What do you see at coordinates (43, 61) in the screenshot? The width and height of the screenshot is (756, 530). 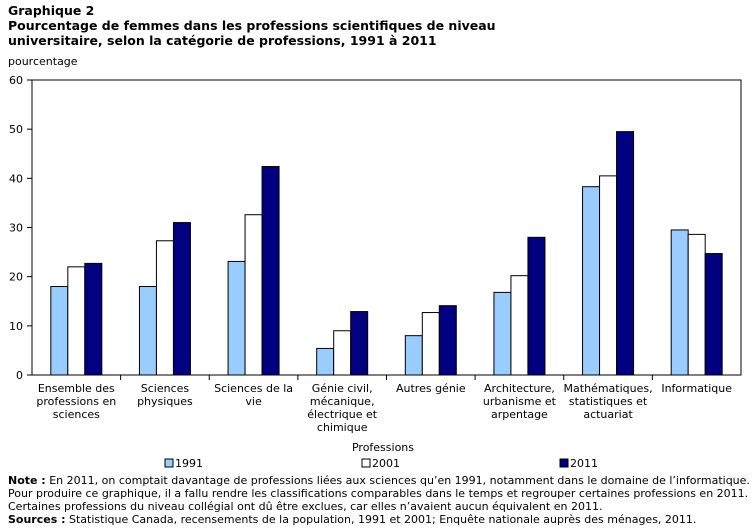 I see `y-axis-label: pourcentage` at bounding box center [43, 61].